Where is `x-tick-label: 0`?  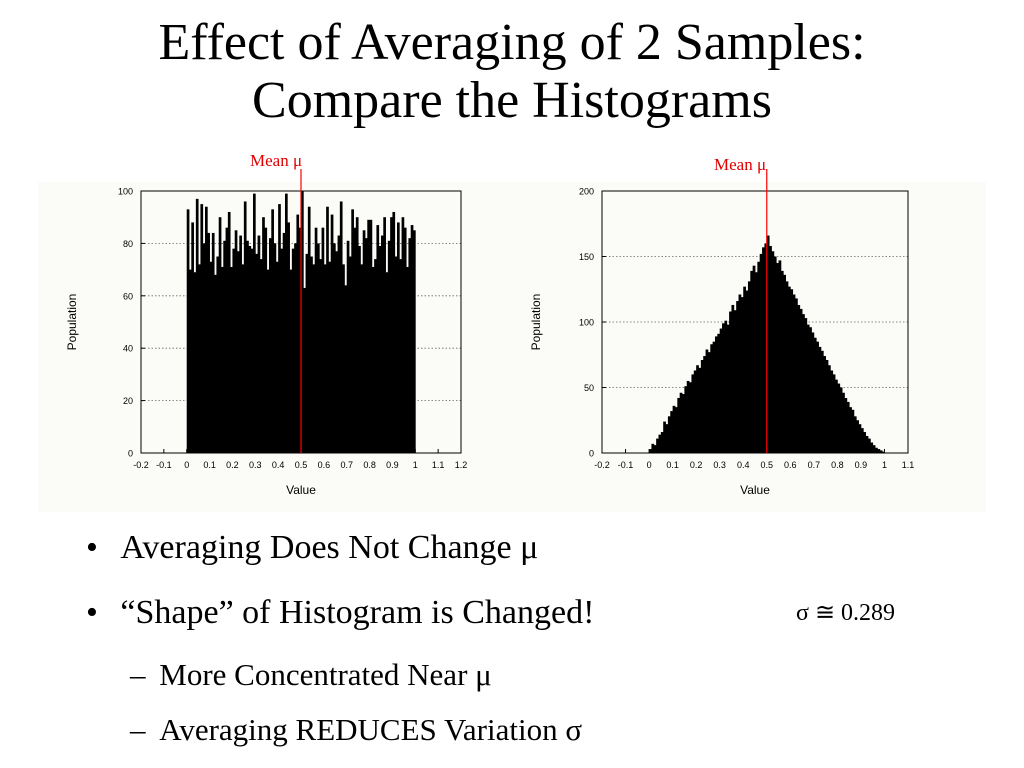 x-tick-label: 0 is located at coordinates (186, 465).